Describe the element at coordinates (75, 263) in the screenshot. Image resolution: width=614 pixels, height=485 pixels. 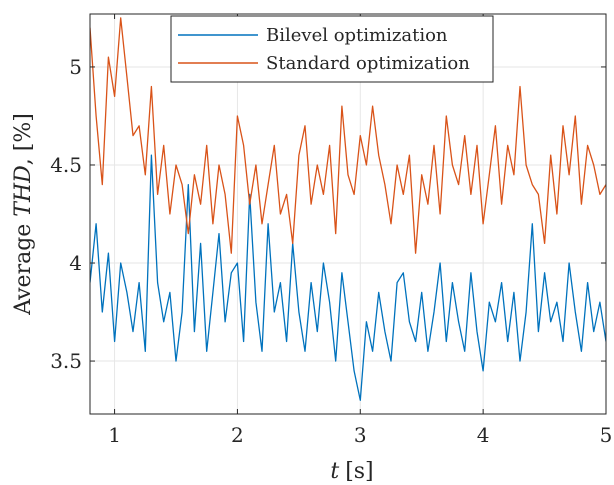
I see `y-tick-label: 4` at that location.